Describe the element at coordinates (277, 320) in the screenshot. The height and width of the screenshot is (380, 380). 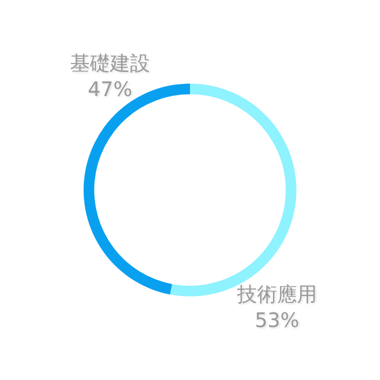
I see `data-label: 53%` at that location.